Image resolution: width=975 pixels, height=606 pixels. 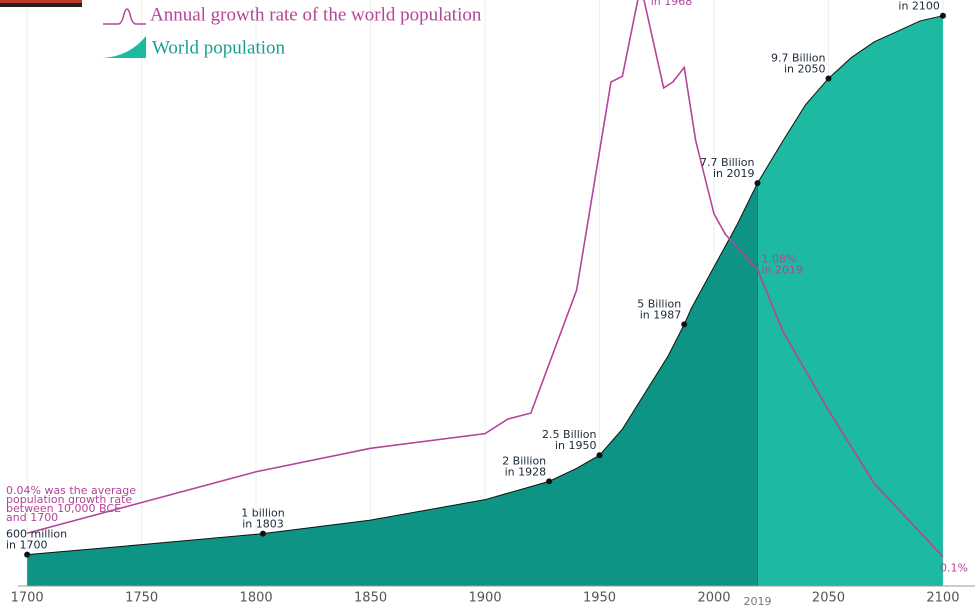 I want to click on rate-label: 0.1%, so click(x=954, y=568).